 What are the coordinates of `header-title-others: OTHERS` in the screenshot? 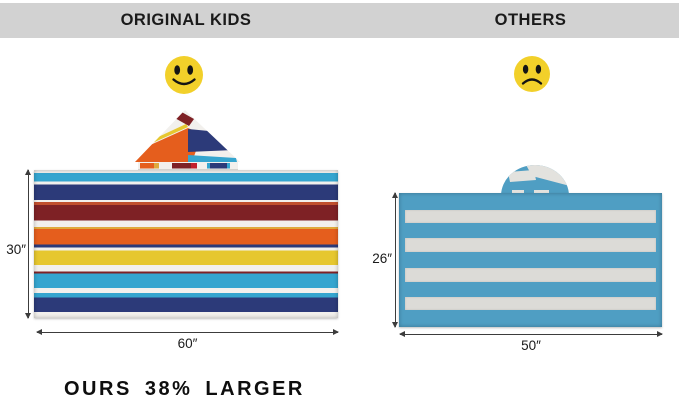 It's located at (530, 20).